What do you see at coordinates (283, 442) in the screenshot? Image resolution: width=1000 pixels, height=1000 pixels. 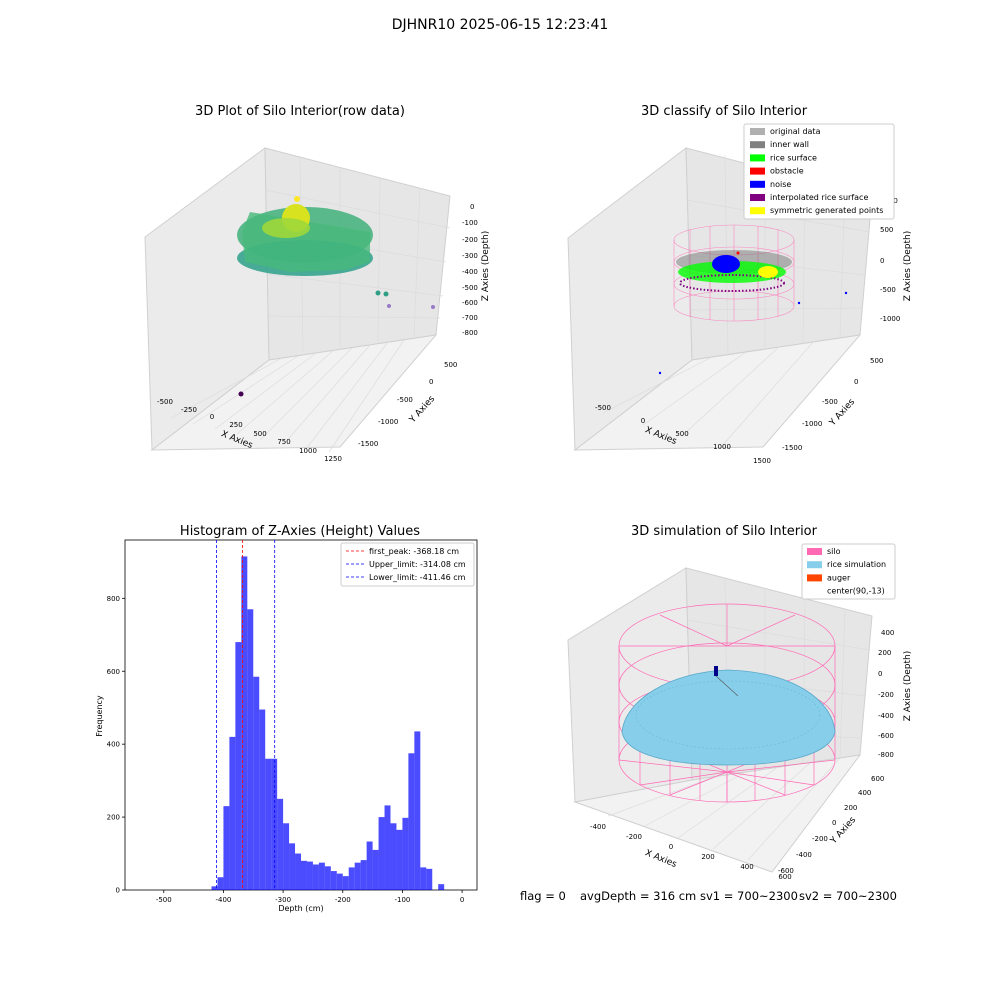 I see `x-tick: 750` at bounding box center [283, 442].